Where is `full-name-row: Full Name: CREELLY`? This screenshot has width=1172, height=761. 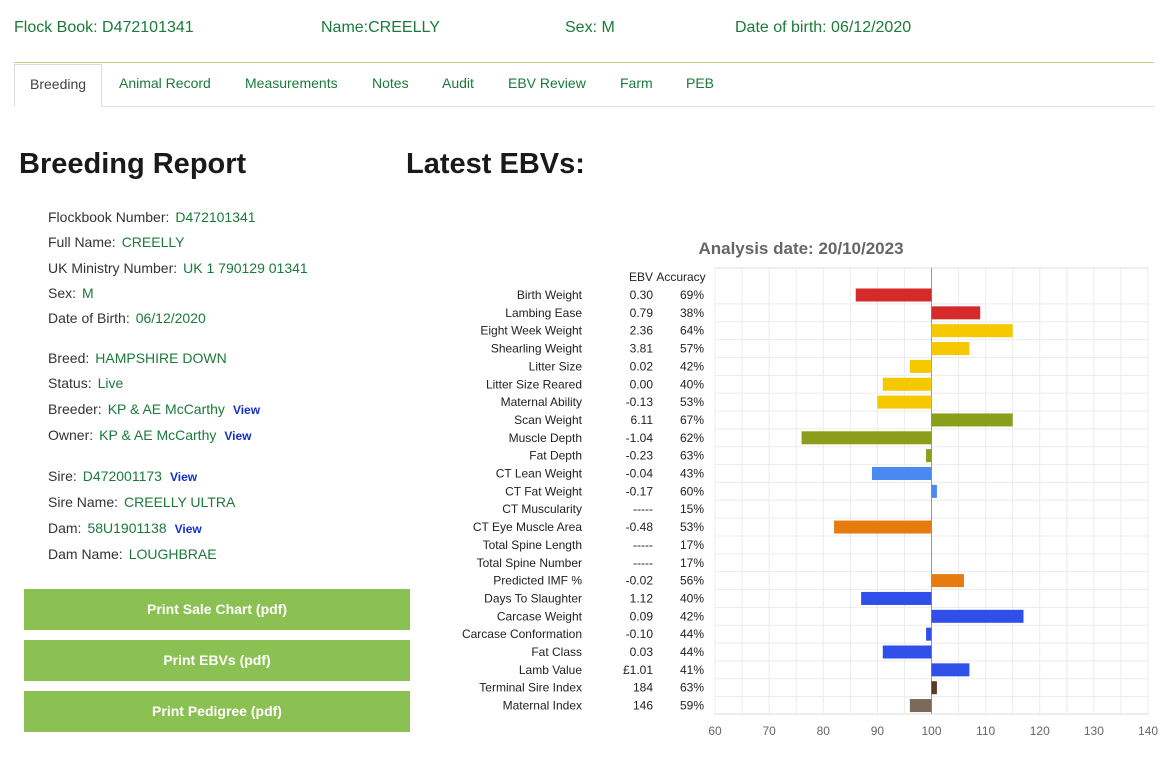 full-name-row: Full Name: CREELLY is located at coordinates (116, 242).